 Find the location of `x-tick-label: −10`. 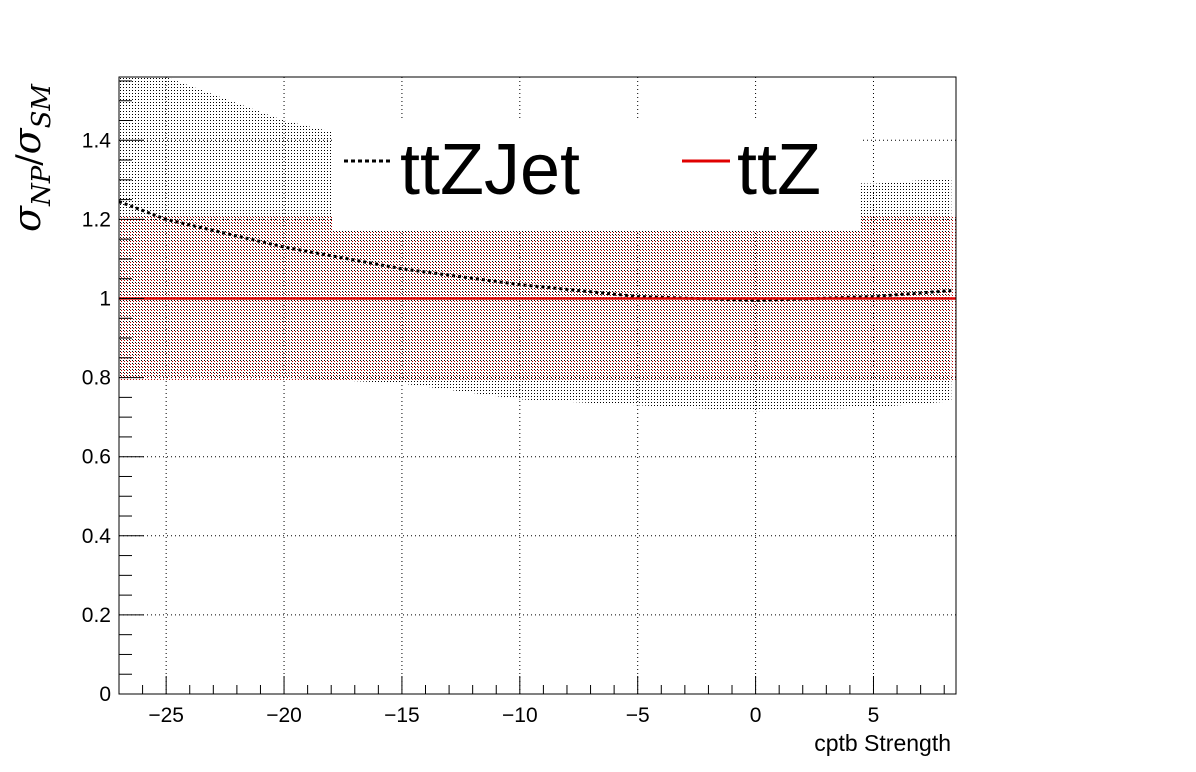

x-tick-label: −10 is located at coordinates (520, 715).